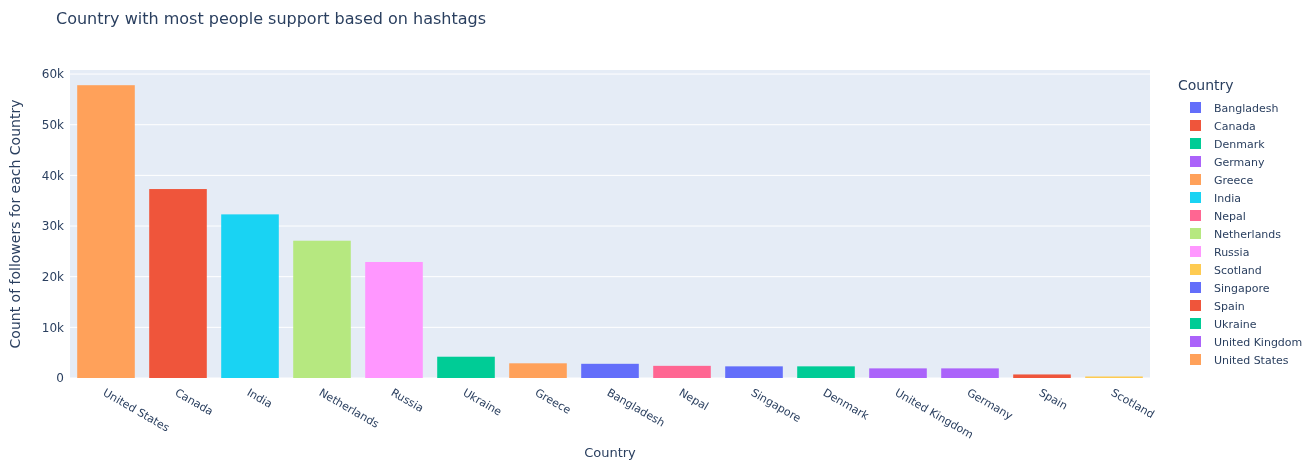 This screenshot has width=1311, height=463. Describe the element at coordinates (1246, 108) in the screenshot. I see `legend-label: Bangladesh` at that location.